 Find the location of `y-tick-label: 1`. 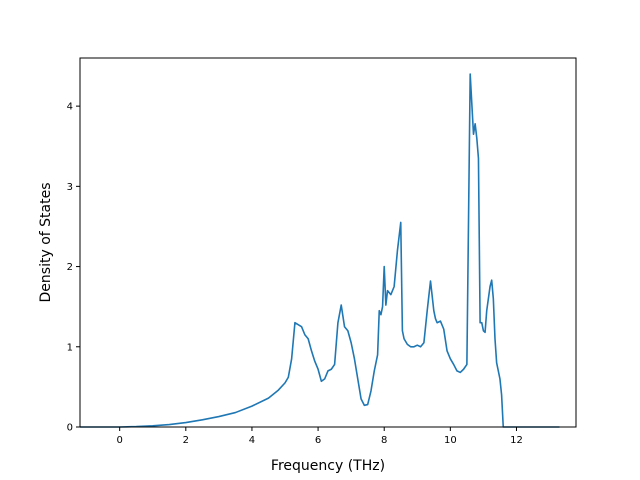

y-tick-label: 1 is located at coordinates (70, 347).